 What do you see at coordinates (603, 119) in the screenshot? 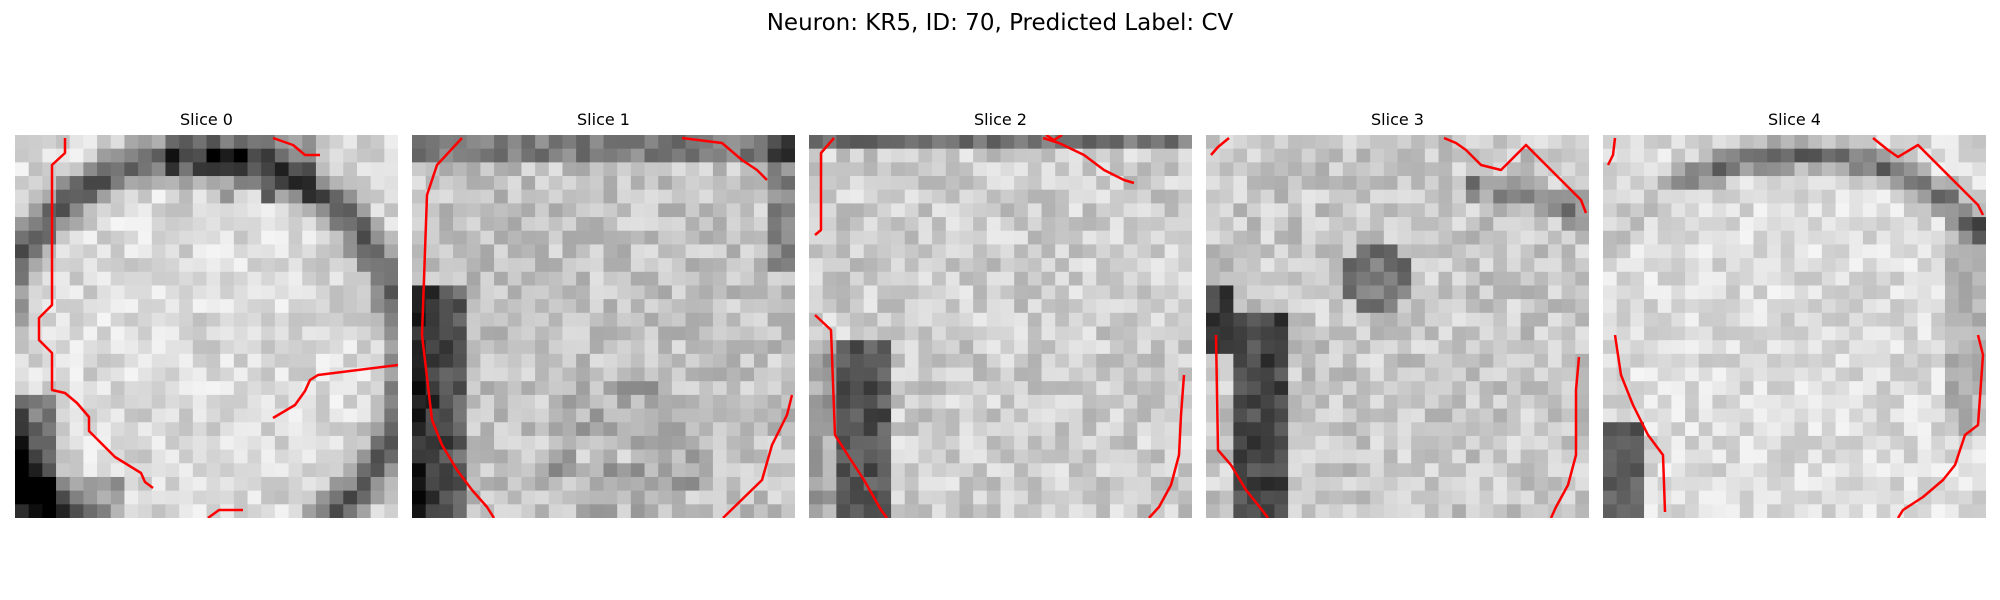
I see `slice-title: Slice 1` at bounding box center [603, 119].